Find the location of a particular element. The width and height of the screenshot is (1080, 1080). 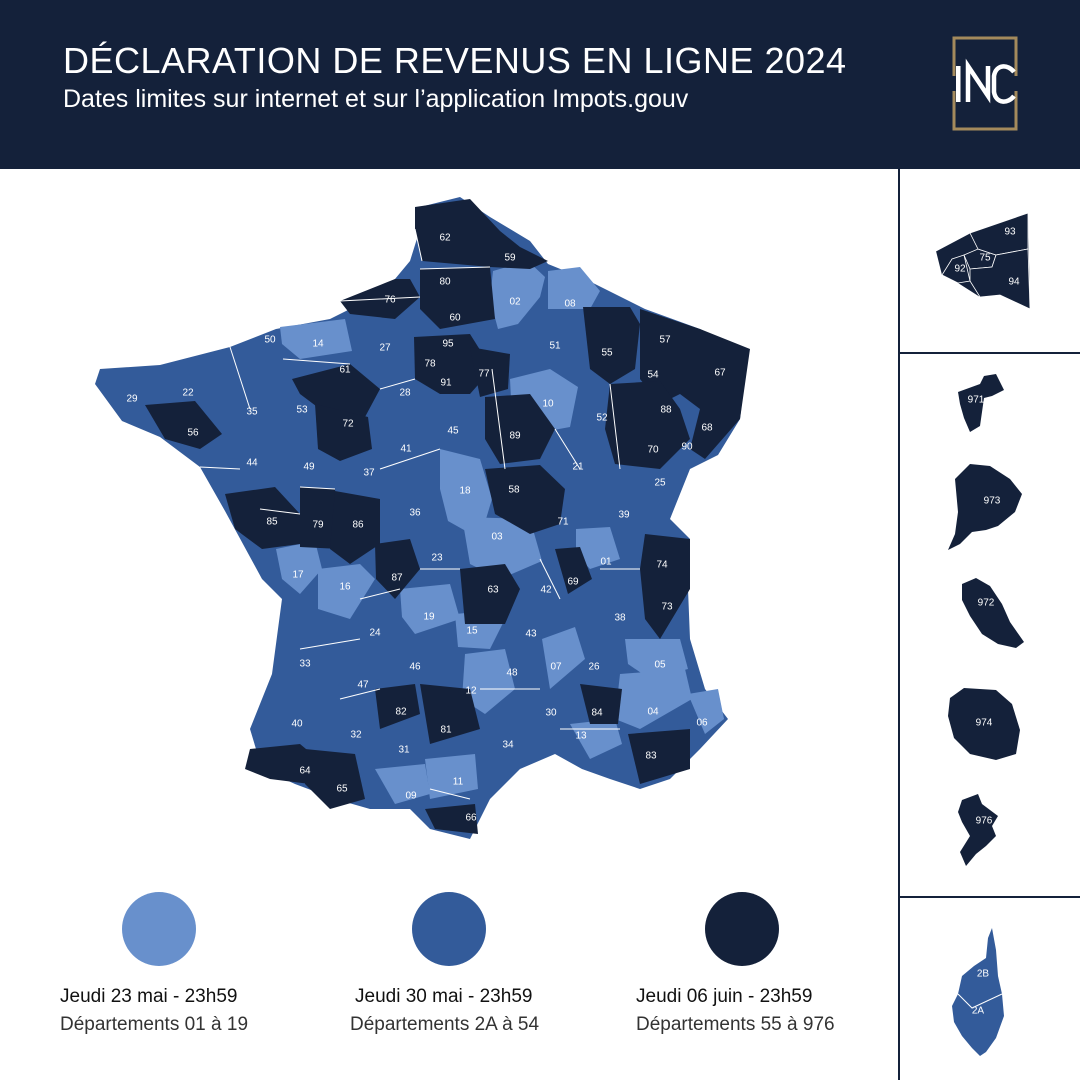

department-label-50: 50 is located at coordinates (270, 340).